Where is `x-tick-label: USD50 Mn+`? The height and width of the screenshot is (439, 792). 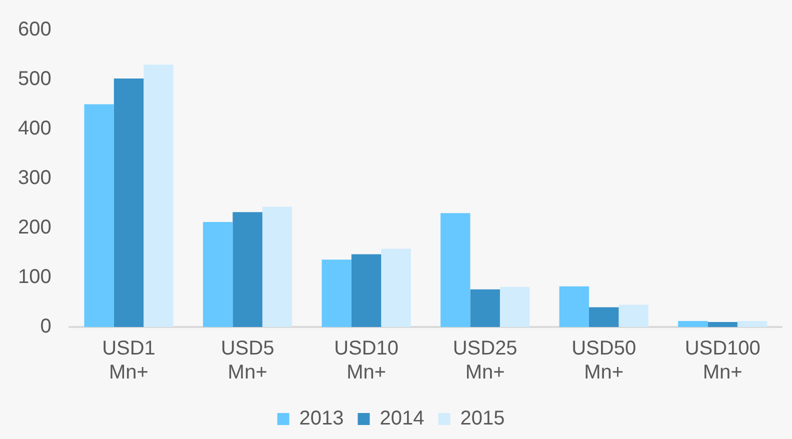 x-tick-label: USD50 Mn+ is located at coordinates (604, 361).